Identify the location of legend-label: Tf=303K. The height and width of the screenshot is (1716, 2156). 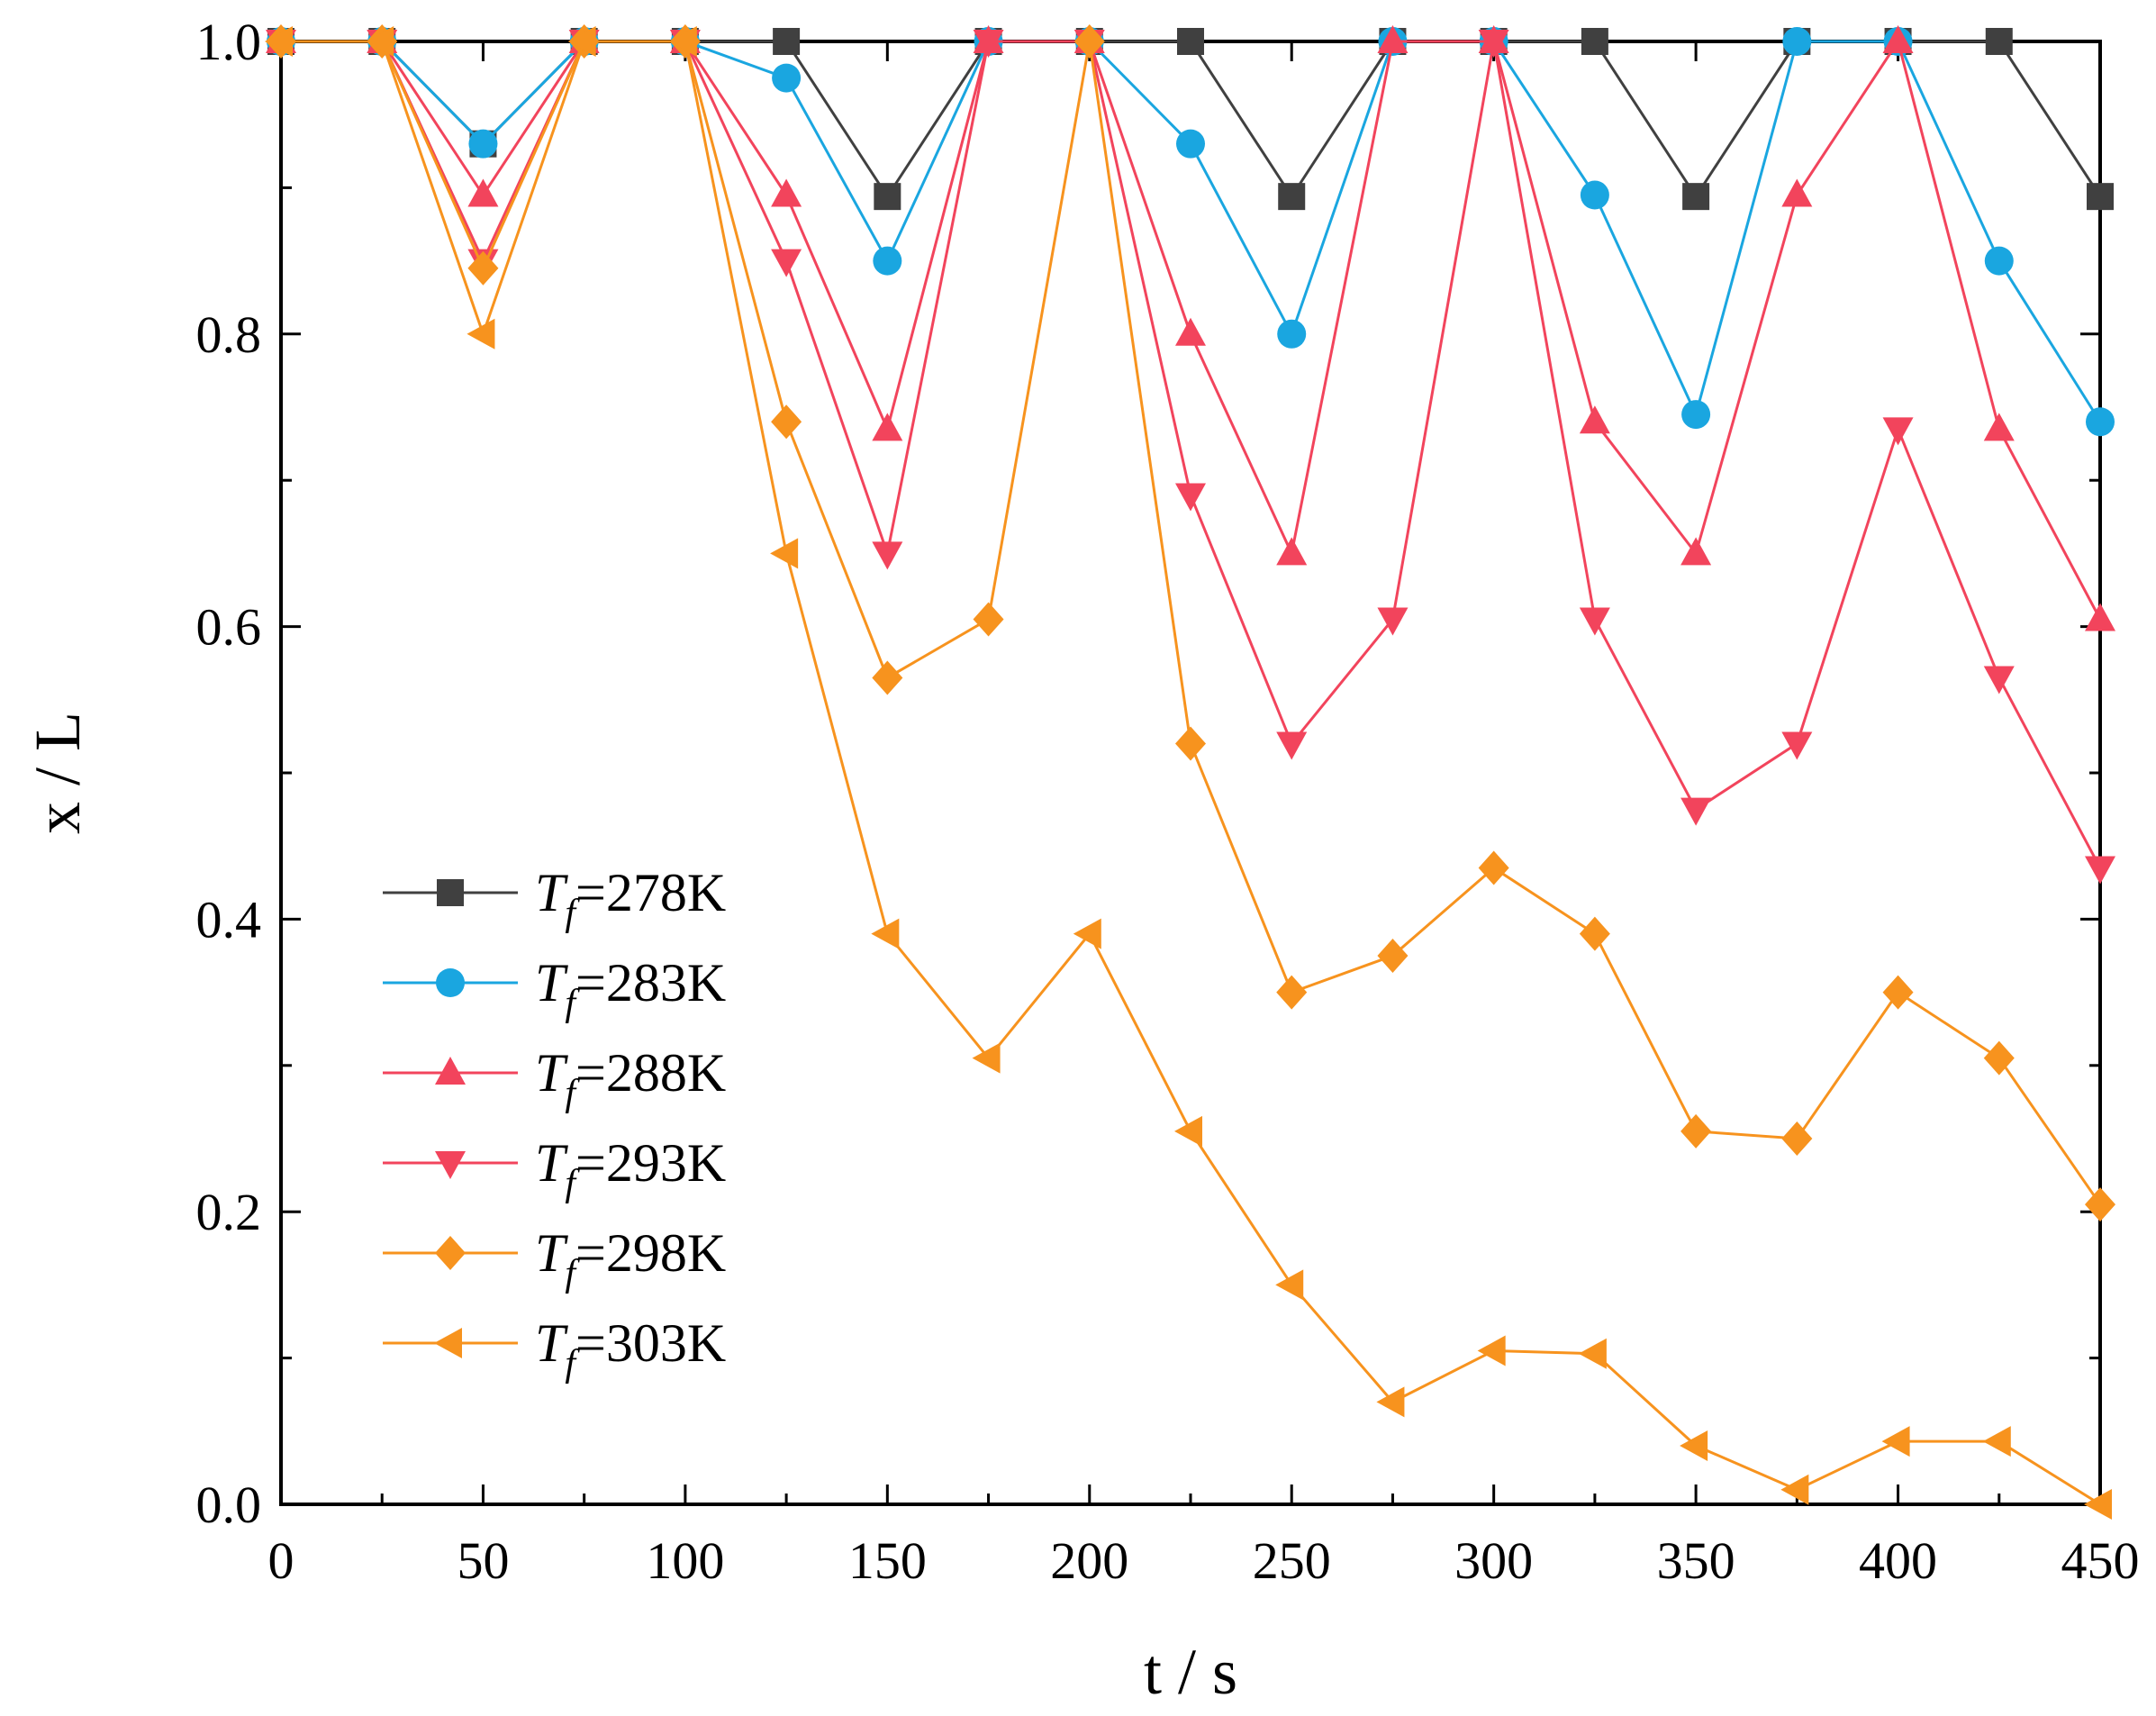
(630, 1349).